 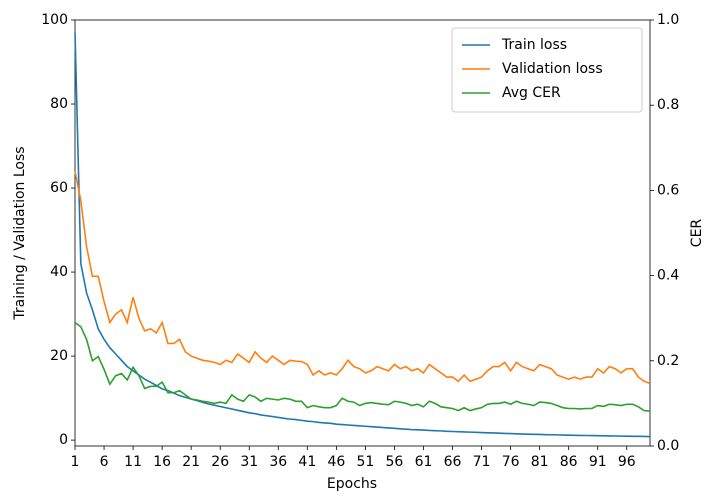 What do you see at coordinates (696, 233) in the screenshot?
I see `y2-axis-label: CER` at bounding box center [696, 233].